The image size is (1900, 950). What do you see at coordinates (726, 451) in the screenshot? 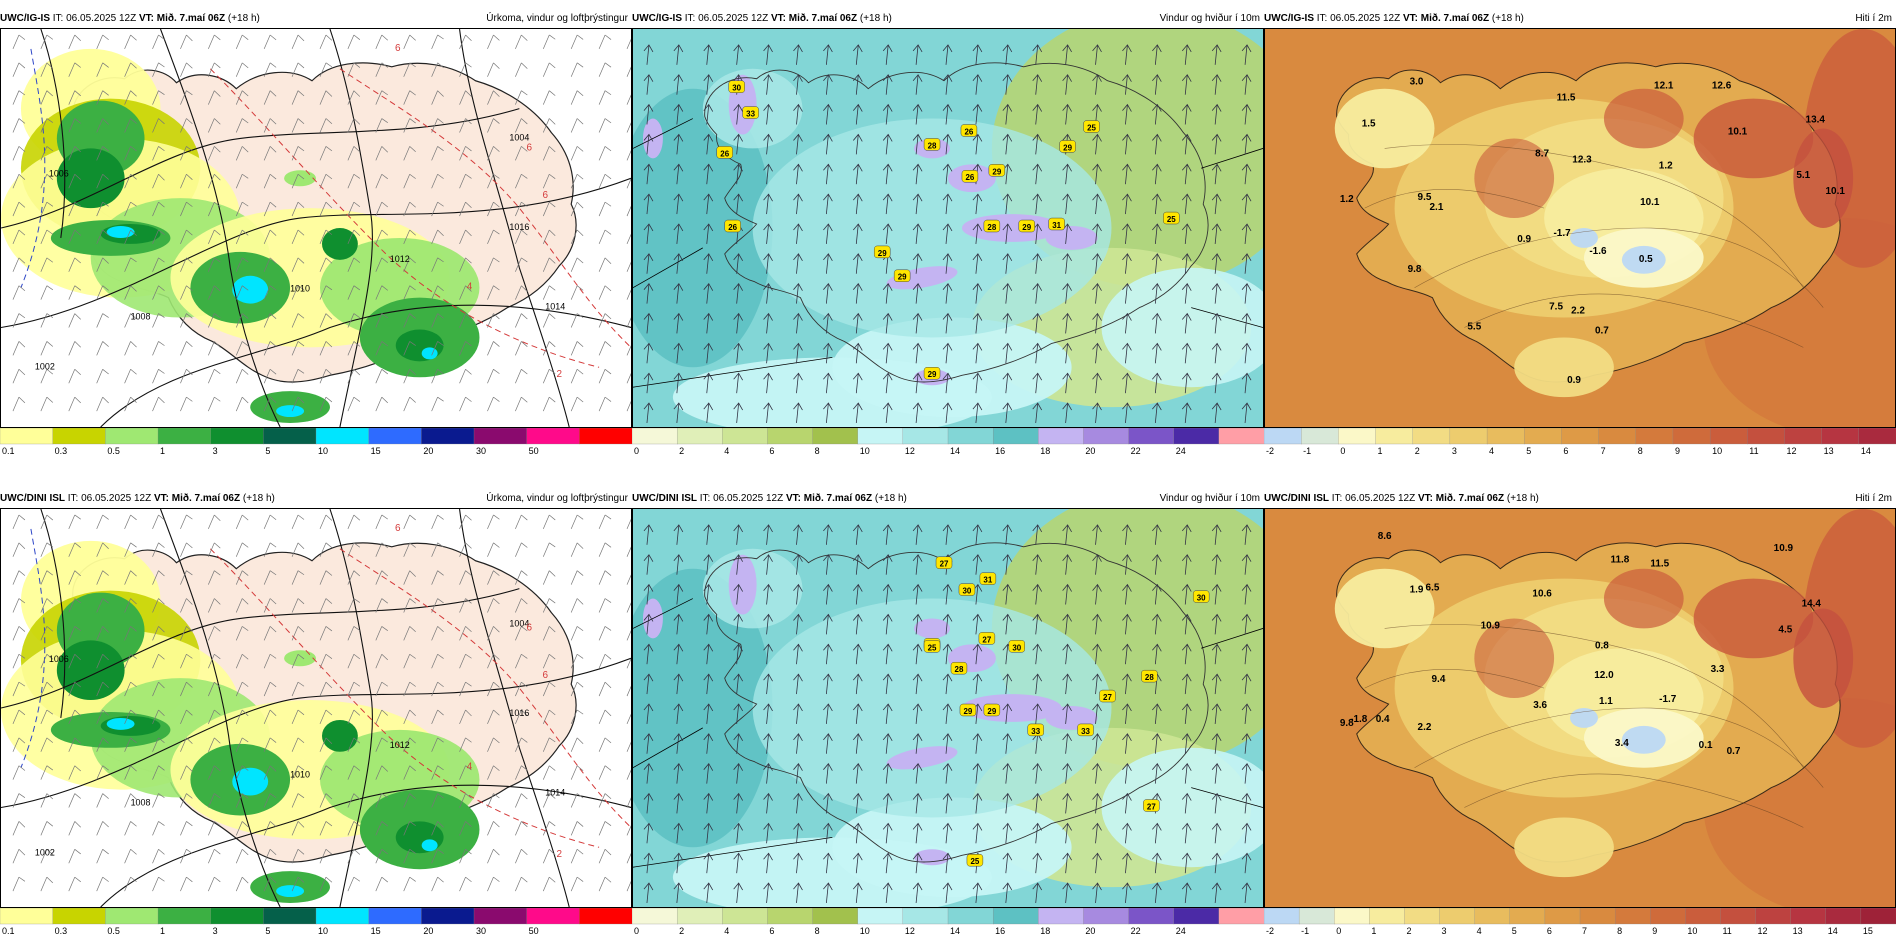
I see `colorbar-tick-label: 4` at bounding box center [726, 451].